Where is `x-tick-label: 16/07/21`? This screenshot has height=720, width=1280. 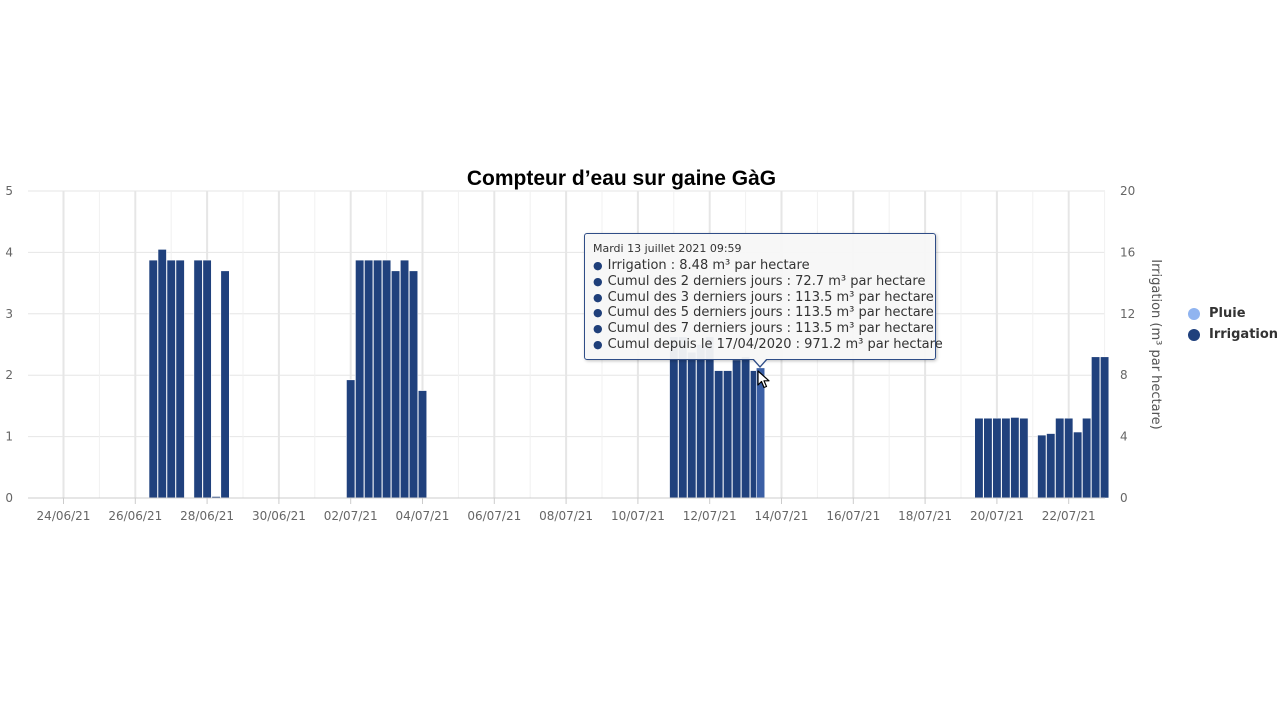
x-tick-label: 16/07/21 is located at coordinates (853, 516).